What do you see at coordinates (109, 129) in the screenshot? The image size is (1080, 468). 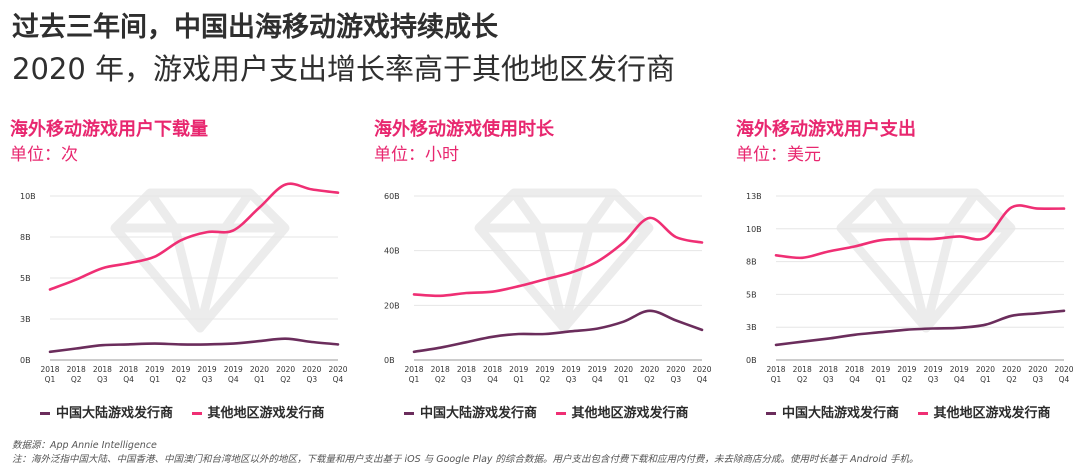 I see `chart-title: 海外移动游戏用户下载量` at bounding box center [109, 129].